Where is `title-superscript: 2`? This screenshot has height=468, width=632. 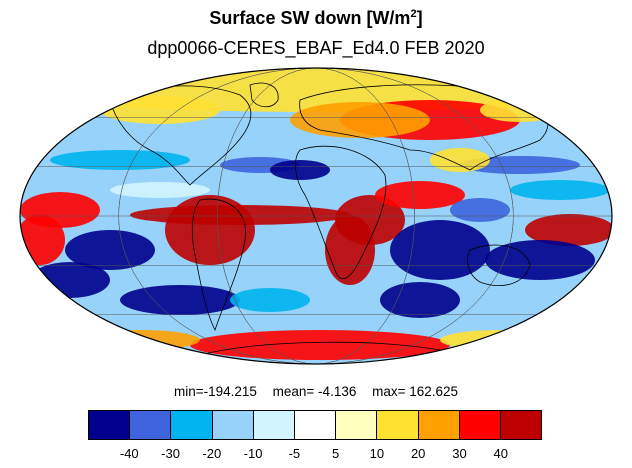 title-superscript: 2 is located at coordinates (413, 14).